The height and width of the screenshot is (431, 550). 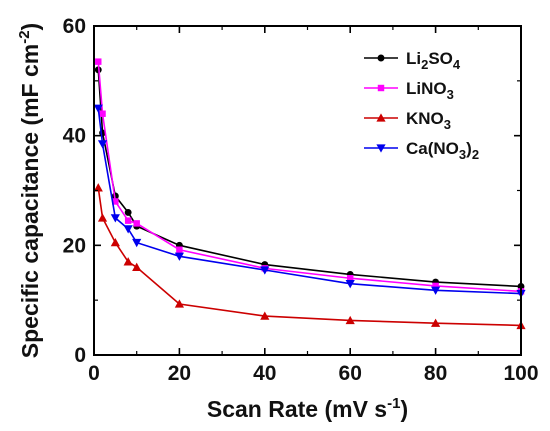 What do you see at coordinates (307, 408) in the screenshot?
I see `x-axis-title: Scan Rate (mV s-1)` at bounding box center [307, 408].